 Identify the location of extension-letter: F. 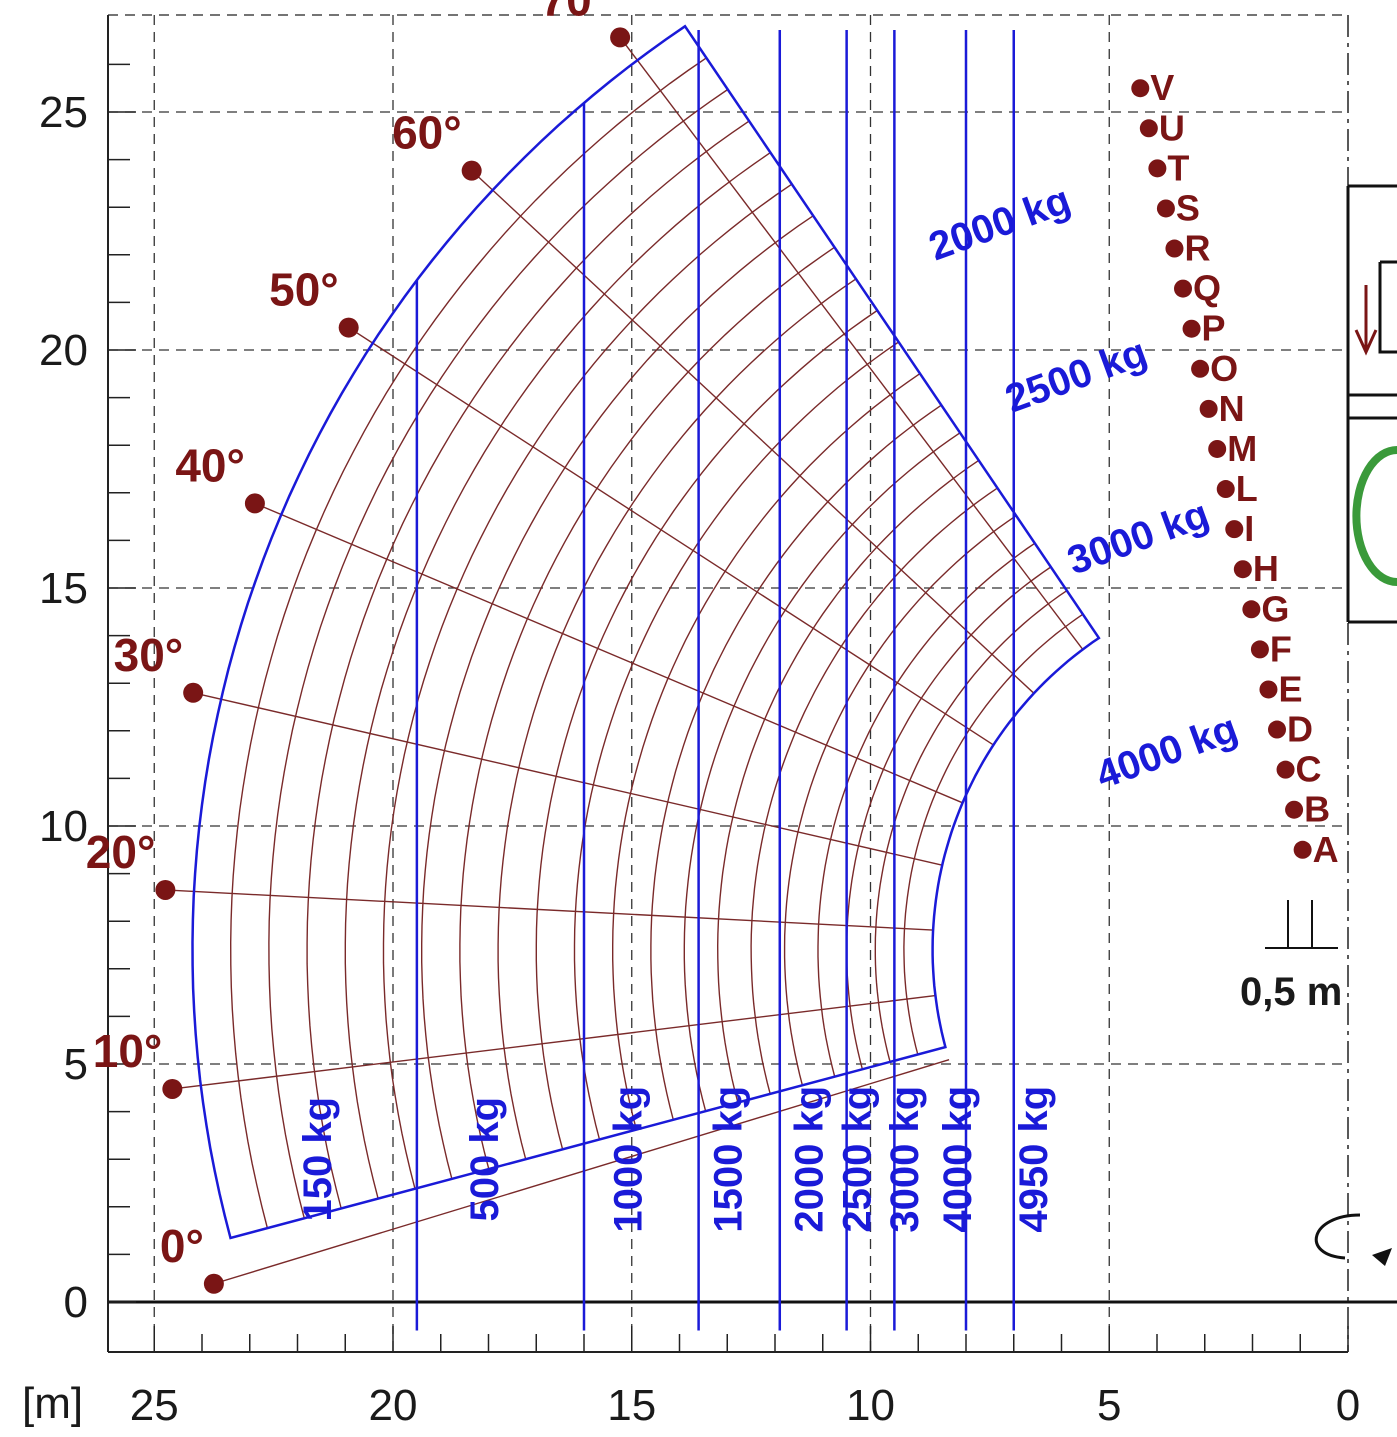
(1281, 648).